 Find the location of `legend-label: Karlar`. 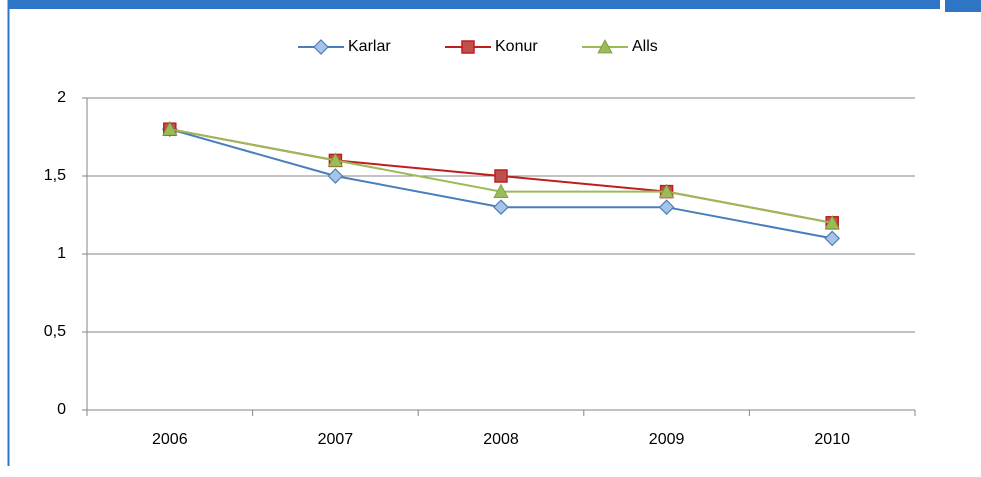

legend-label: Karlar is located at coordinates (369, 46).